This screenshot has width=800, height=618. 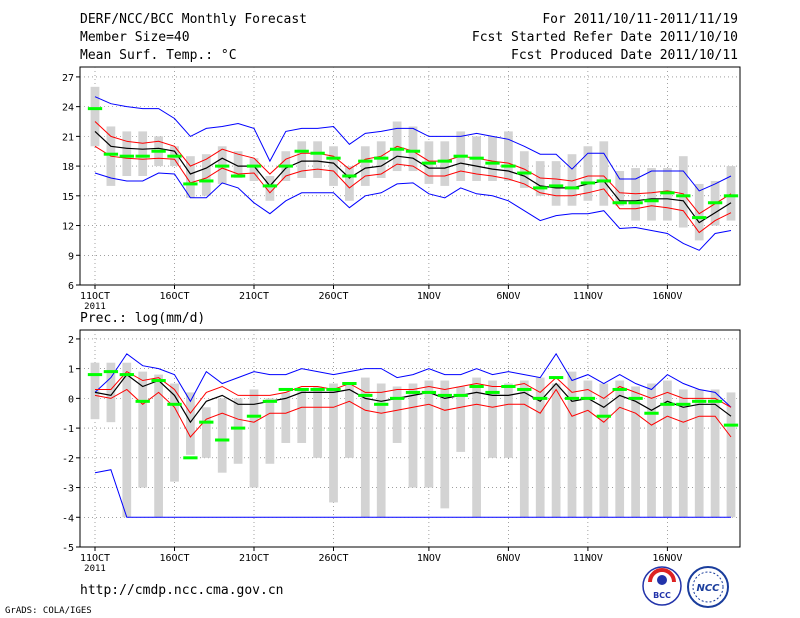 I want to click on member-size-label: Member Size=40, so click(x=135, y=37).